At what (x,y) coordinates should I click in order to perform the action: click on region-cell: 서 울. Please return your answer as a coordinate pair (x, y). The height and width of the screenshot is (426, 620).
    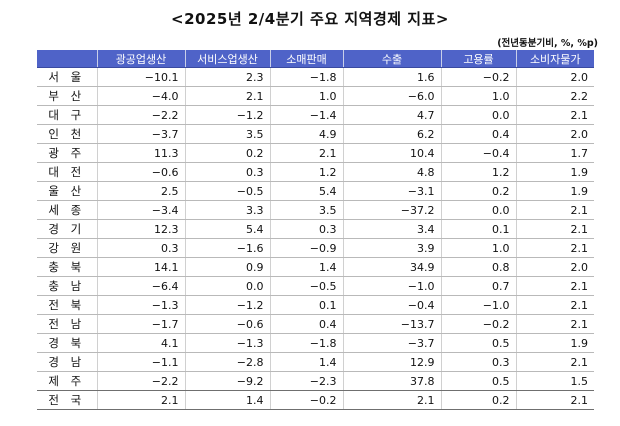
    Looking at the image, I should click on (67, 77).